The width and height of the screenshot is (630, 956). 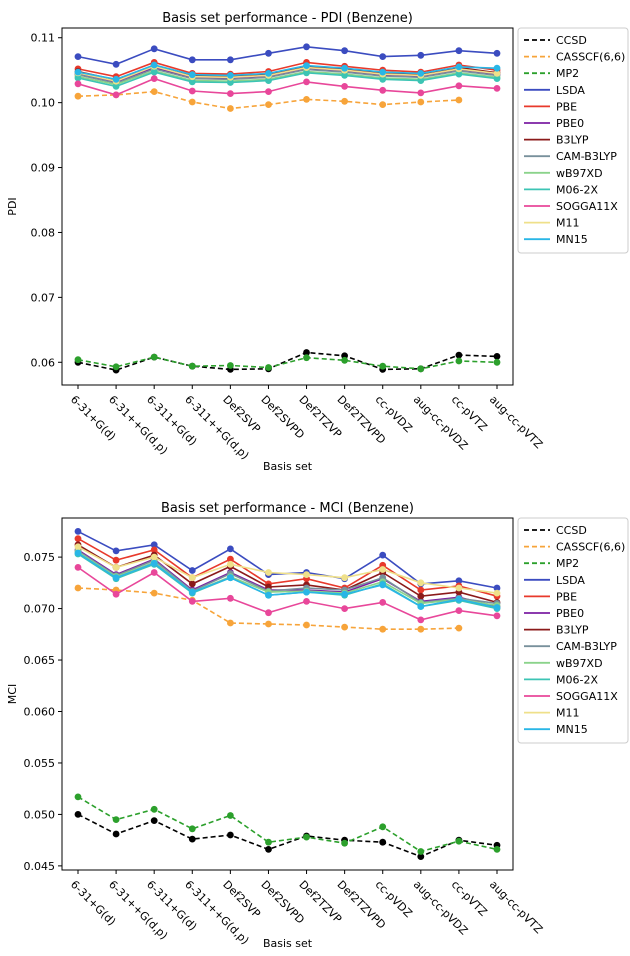 I want to click on pdi-series-ccsd, so click(x=287, y=361).